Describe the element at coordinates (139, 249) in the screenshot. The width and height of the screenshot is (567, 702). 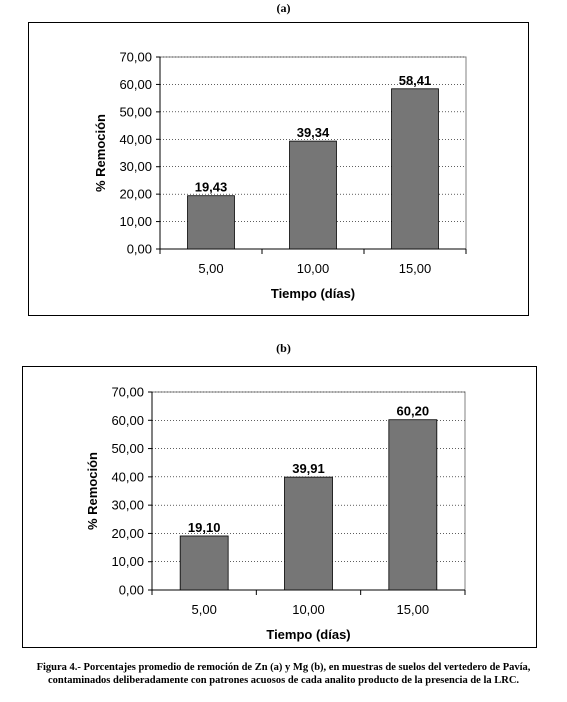
I see `chart-a-y-tick-label: 0,00` at that location.